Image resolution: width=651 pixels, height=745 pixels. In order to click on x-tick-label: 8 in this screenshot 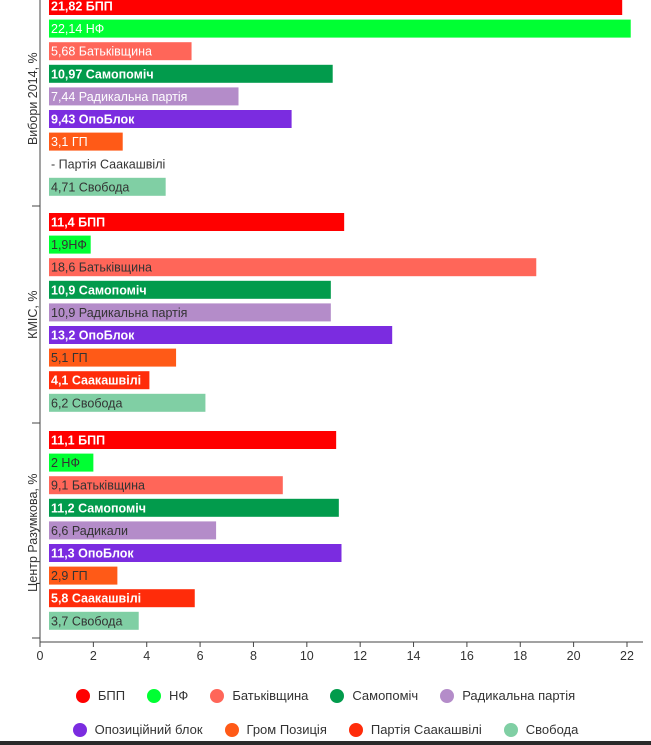, I will do `click(253, 656)`.